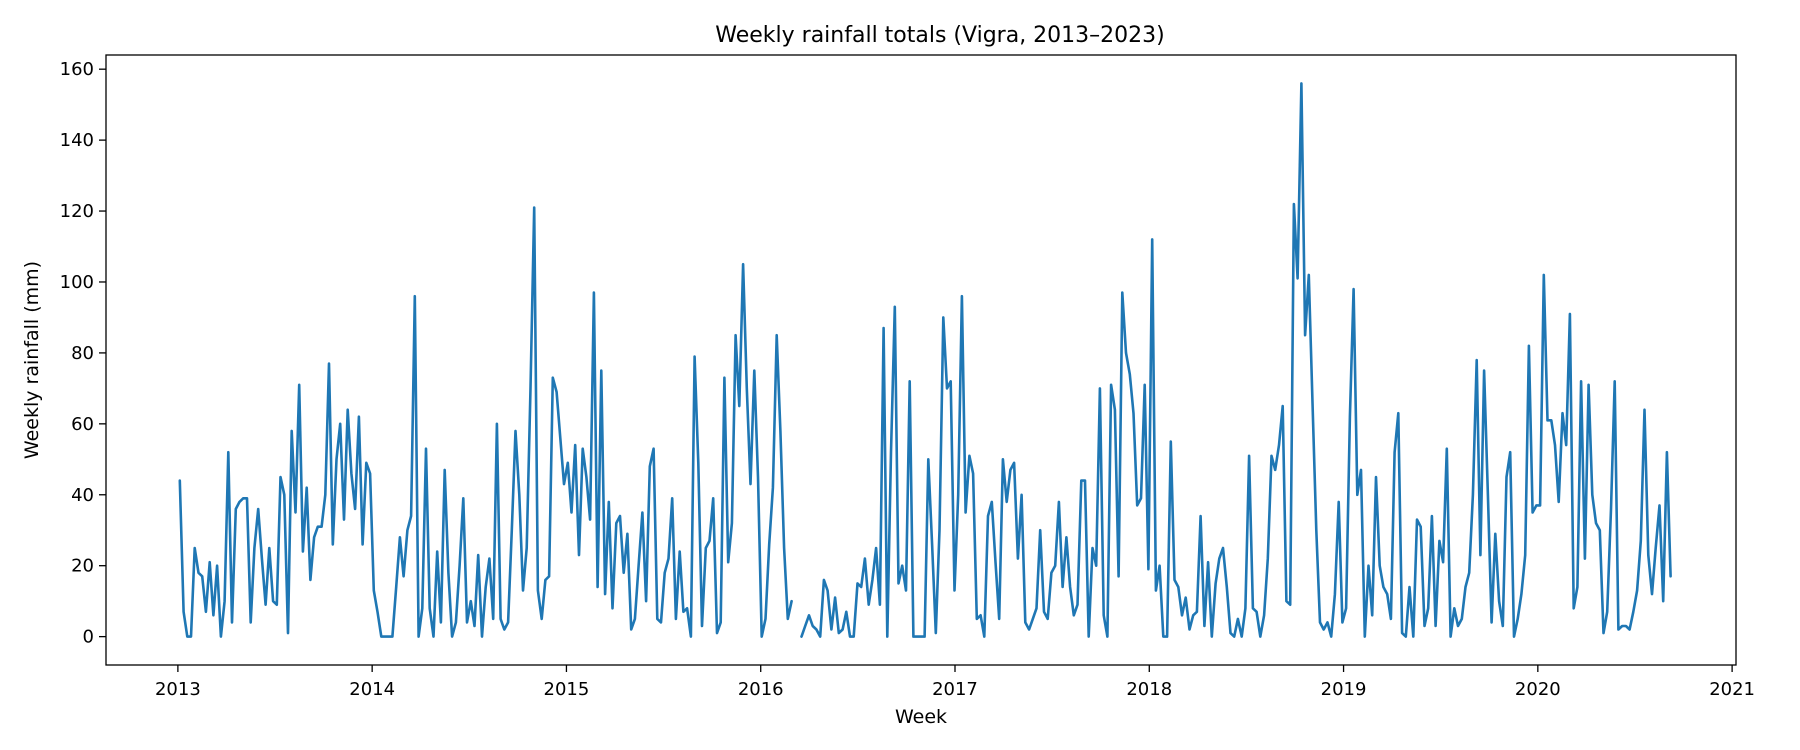 The width and height of the screenshot is (1800, 750). I want to click on y-tick-label: 20, so click(82, 566).